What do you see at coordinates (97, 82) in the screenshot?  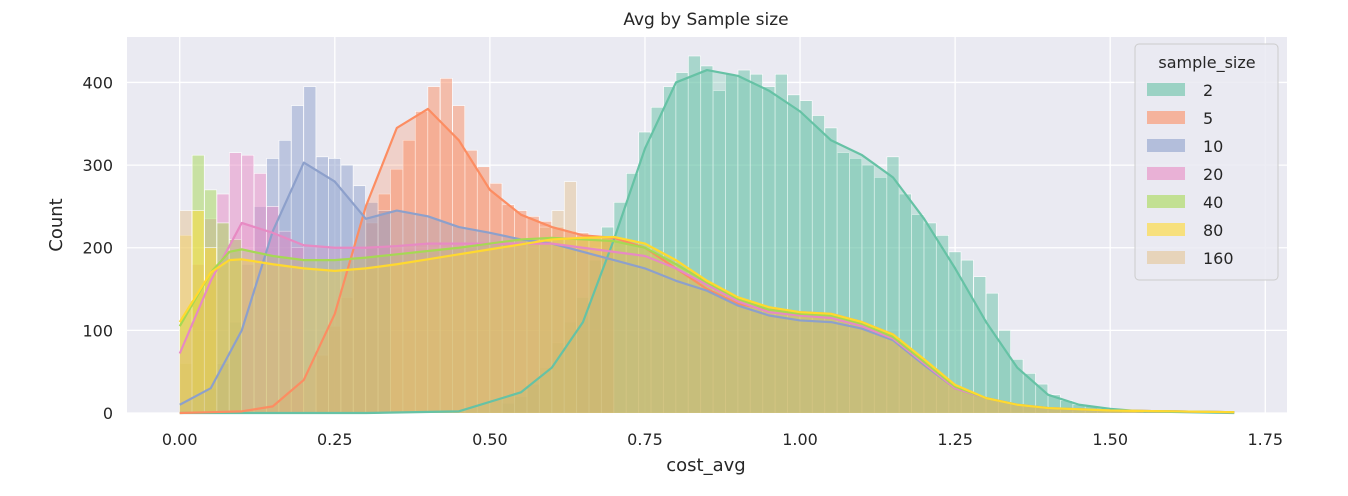 I see `y-tick-label: 400` at bounding box center [97, 82].